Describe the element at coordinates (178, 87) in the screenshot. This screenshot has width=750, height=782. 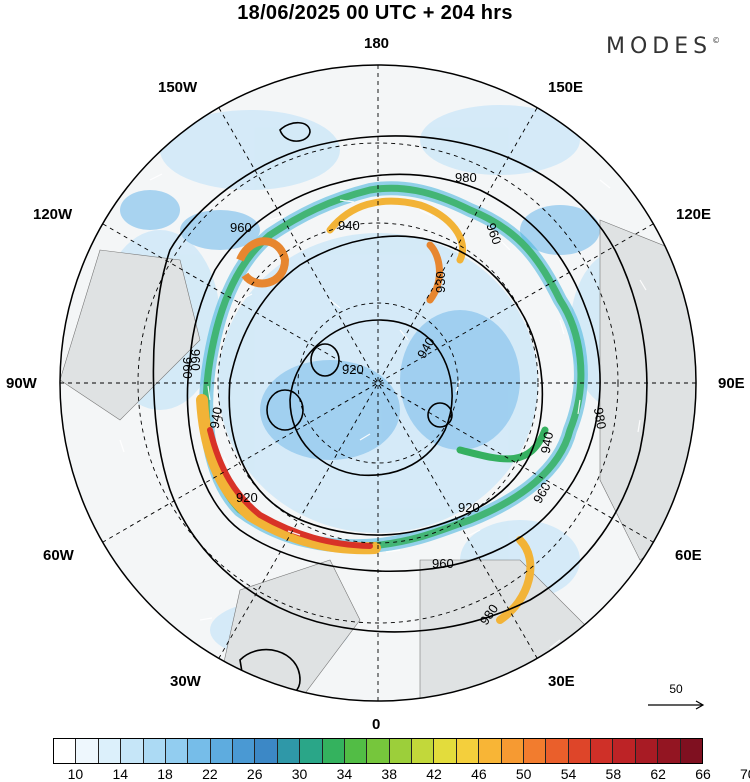
I see `lon-label-150w: 150W` at that location.